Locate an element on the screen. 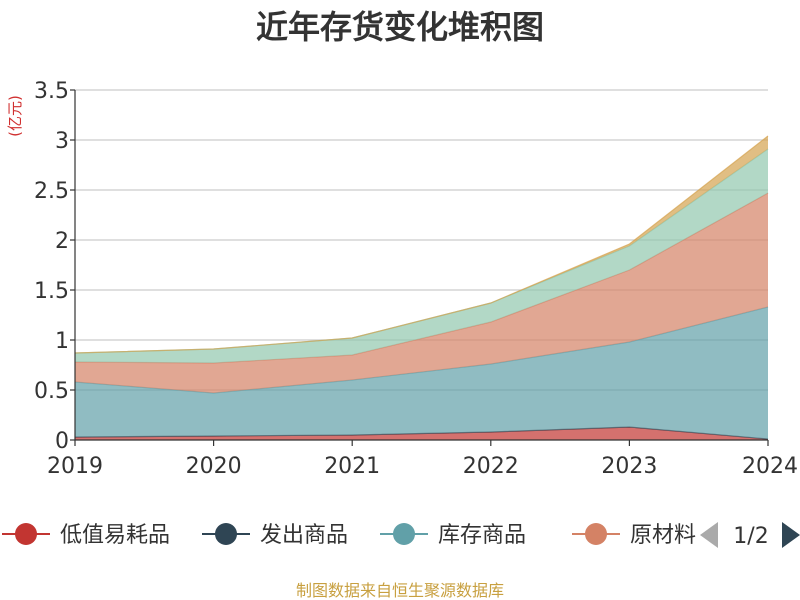 The width and height of the screenshot is (800, 600). y-tick-label: 0.5 is located at coordinates (51, 391).